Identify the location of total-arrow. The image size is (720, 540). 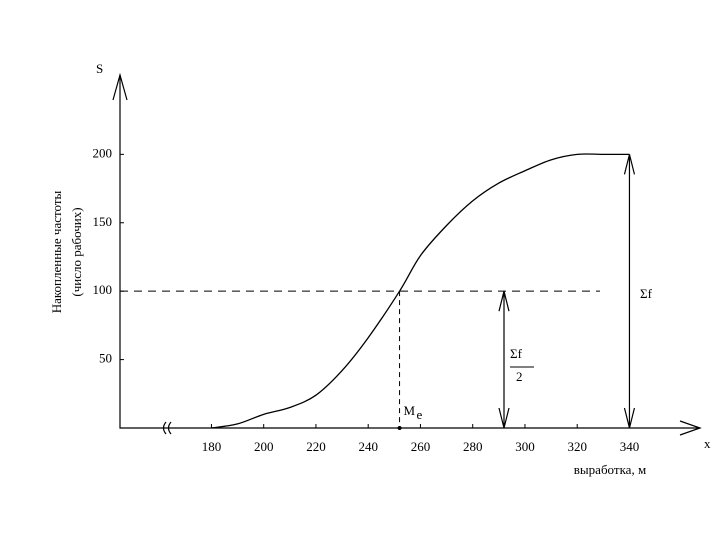
(629, 291).